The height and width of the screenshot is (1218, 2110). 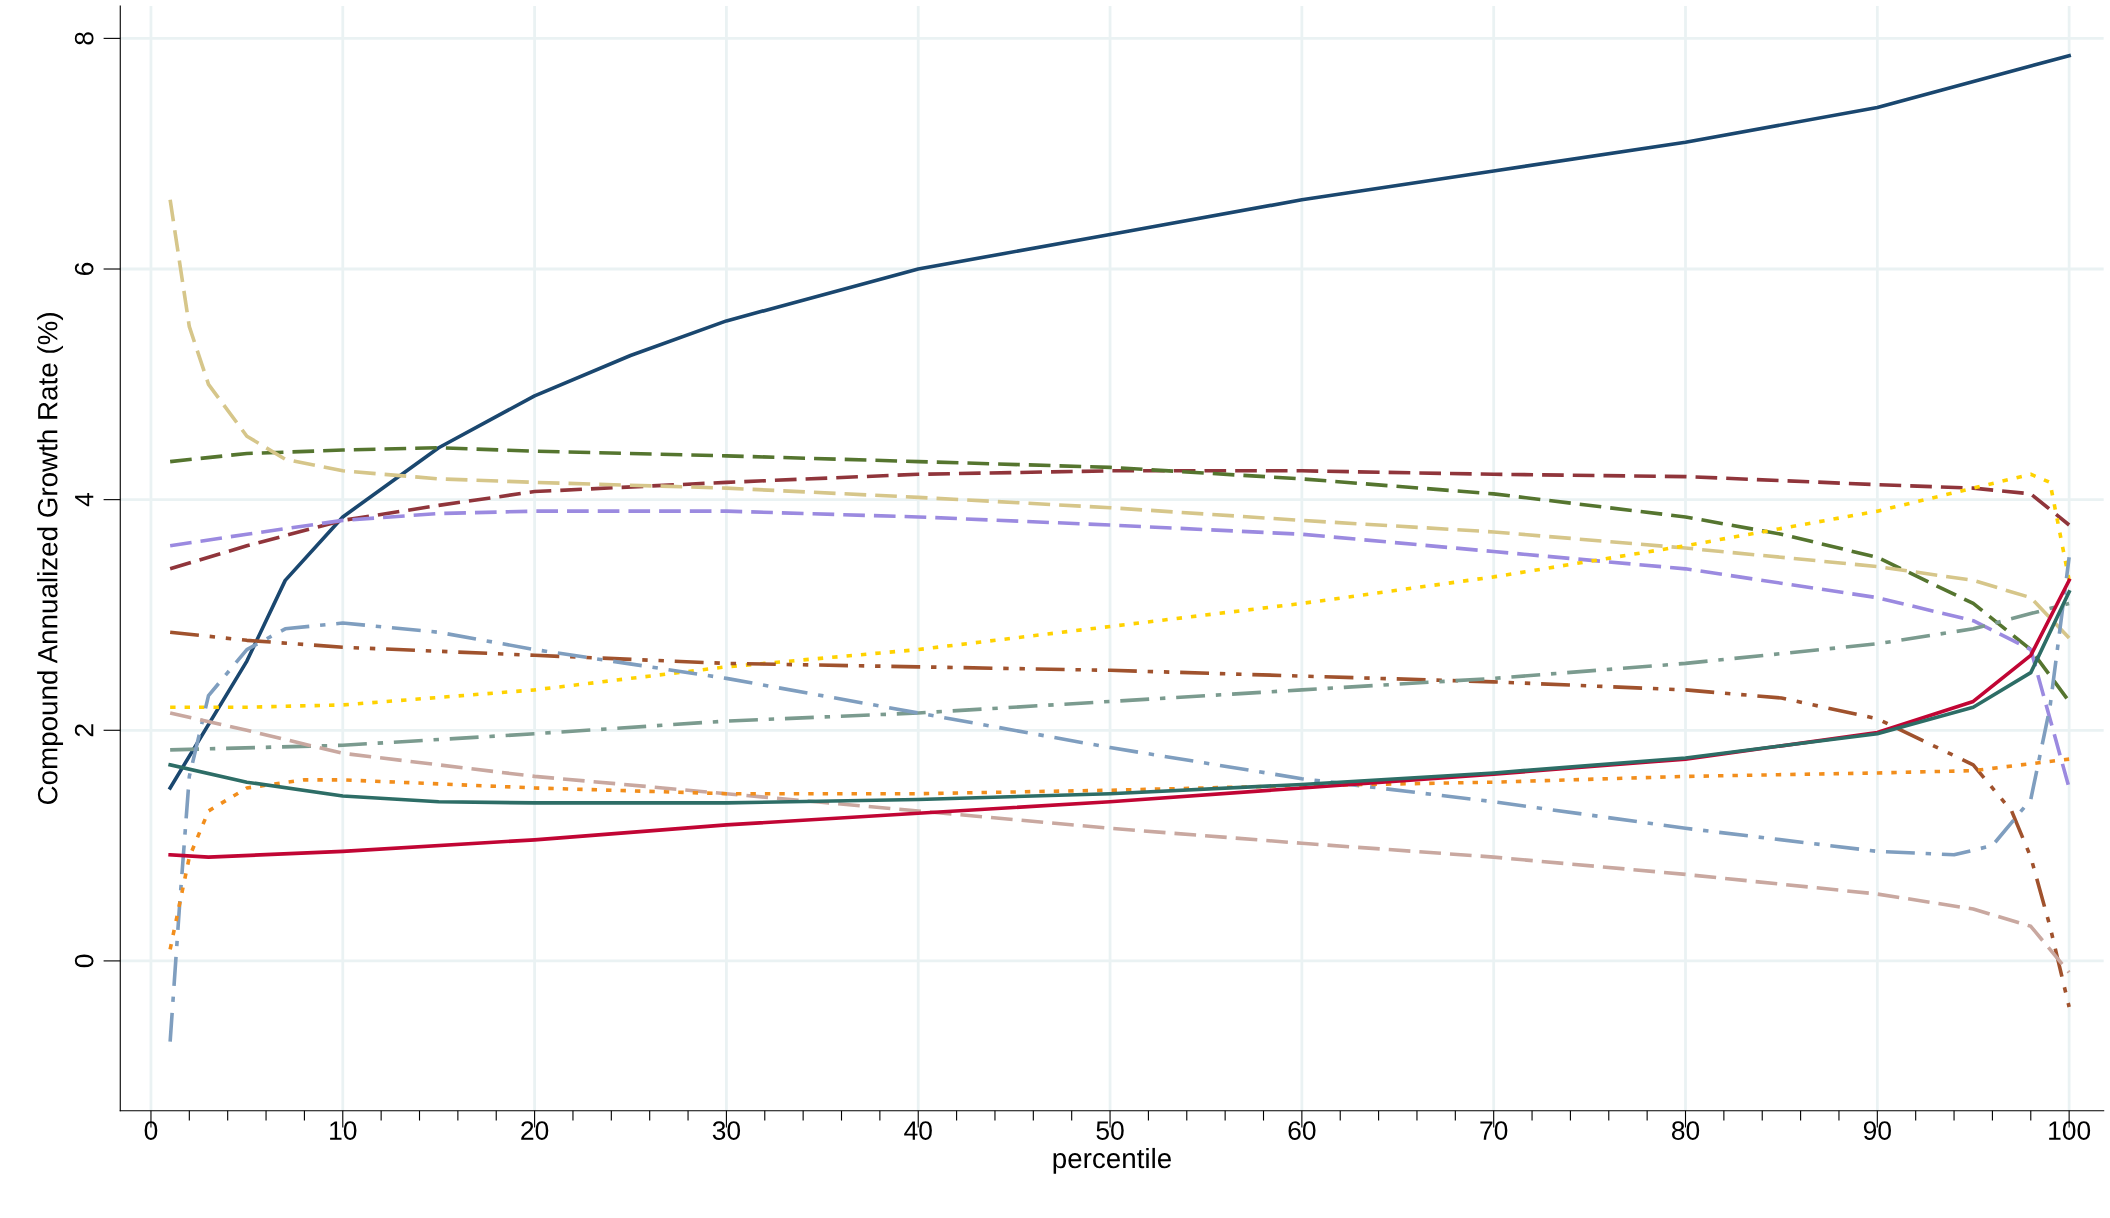 What do you see at coordinates (1877, 1130) in the screenshot?
I see `x-tick-label: 90` at bounding box center [1877, 1130].